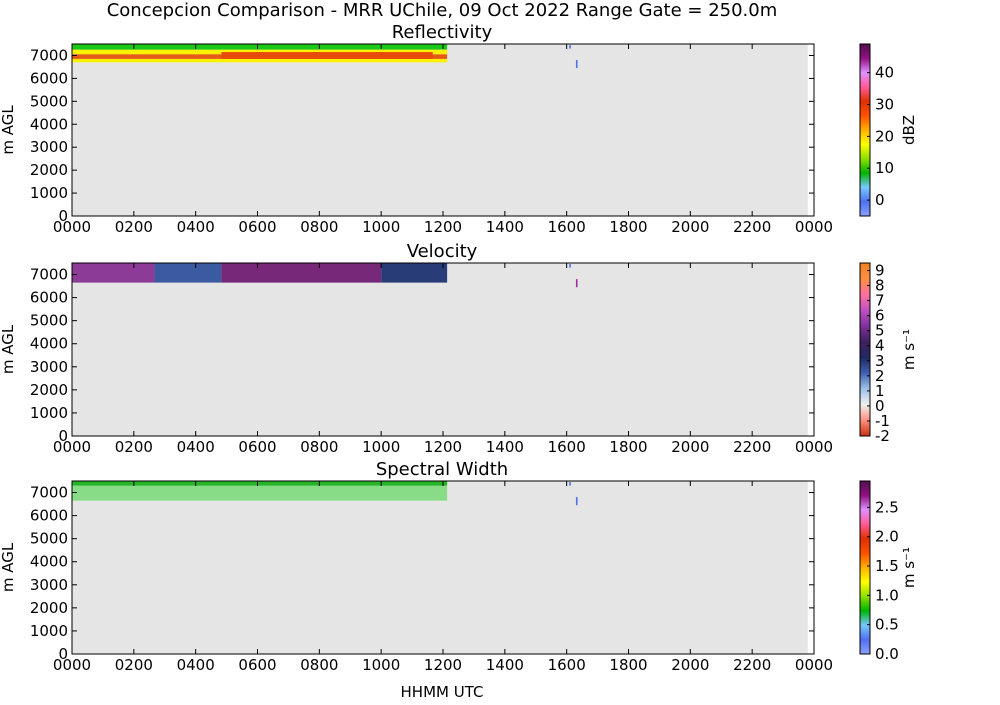 Image resolution: width=1000 pixels, height=705 pixels. Describe the element at coordinates (880, 316) in the screenshot. I see `colorbar-tick-label: 6` at that location.